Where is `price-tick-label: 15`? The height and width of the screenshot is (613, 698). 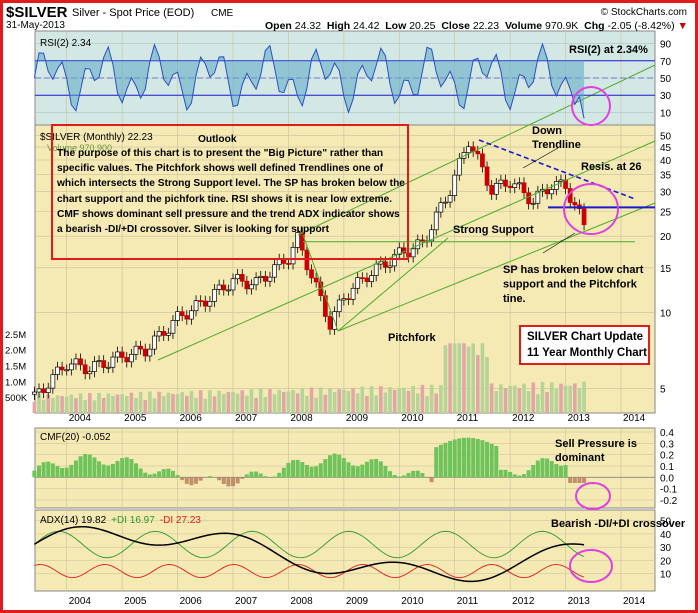
price-tick-label: 15 is located at coordinates (666, 269).